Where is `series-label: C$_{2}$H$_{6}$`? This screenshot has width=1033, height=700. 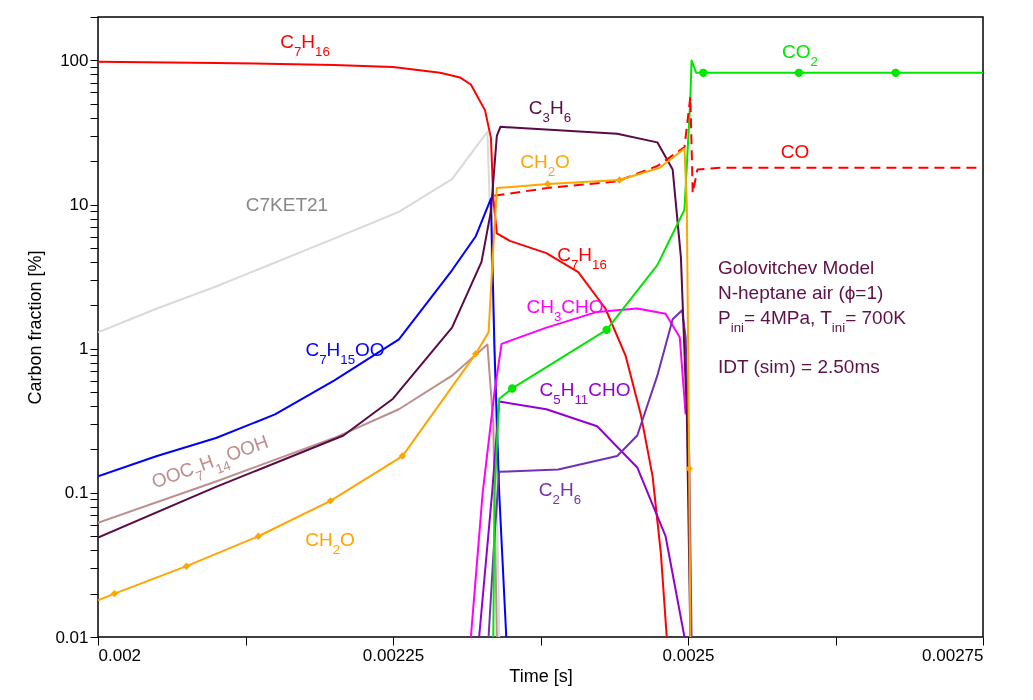
series-label: C$_{2}$H$_{6}$ is located at coordinates (560, 493).